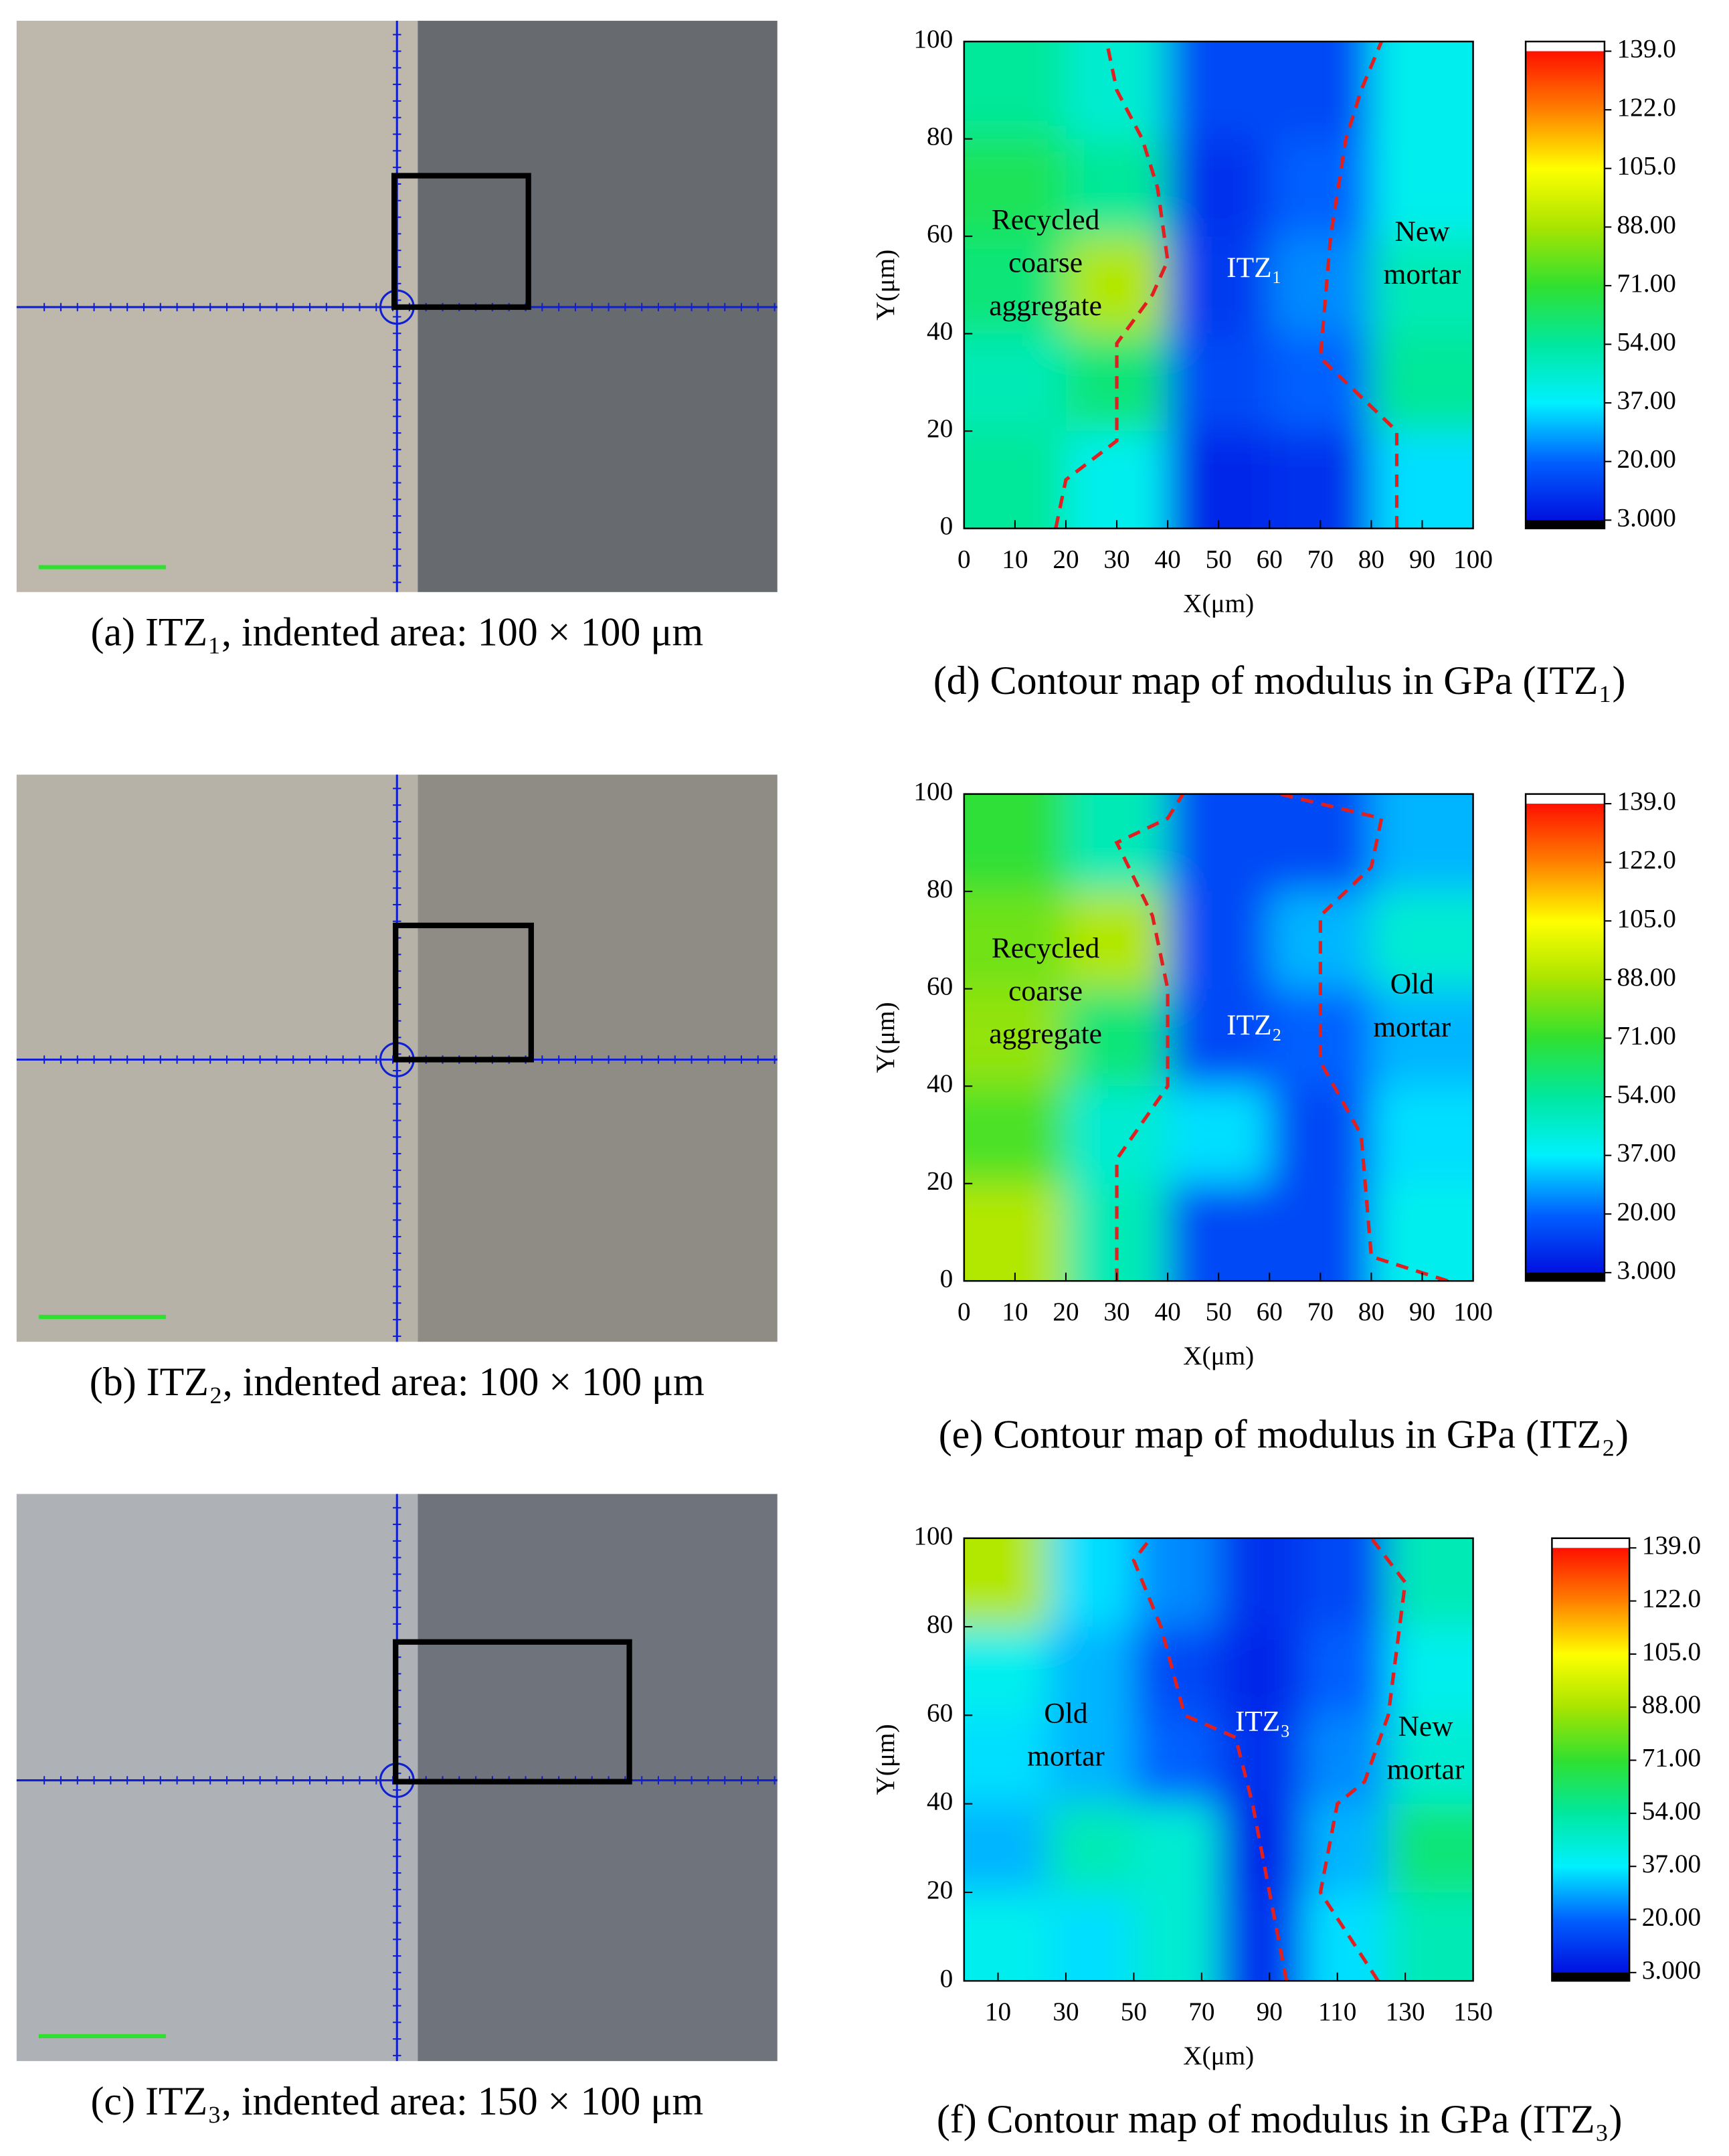 This screenshot has width=1729, height=2156. Describe the element at coordinates (1646, 283) in the screenshot. I see `colorbar-tick-label: 71.00` at that location.